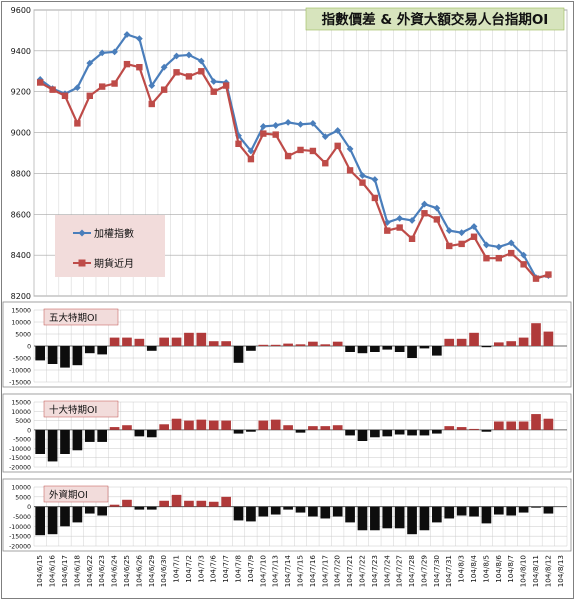 Image resolution: width=575 pixels, height=600 pixels. Describe the element at coordinates (213, 569) in the screenshot. I see `x-tick-label: 104/7/6` at that location.